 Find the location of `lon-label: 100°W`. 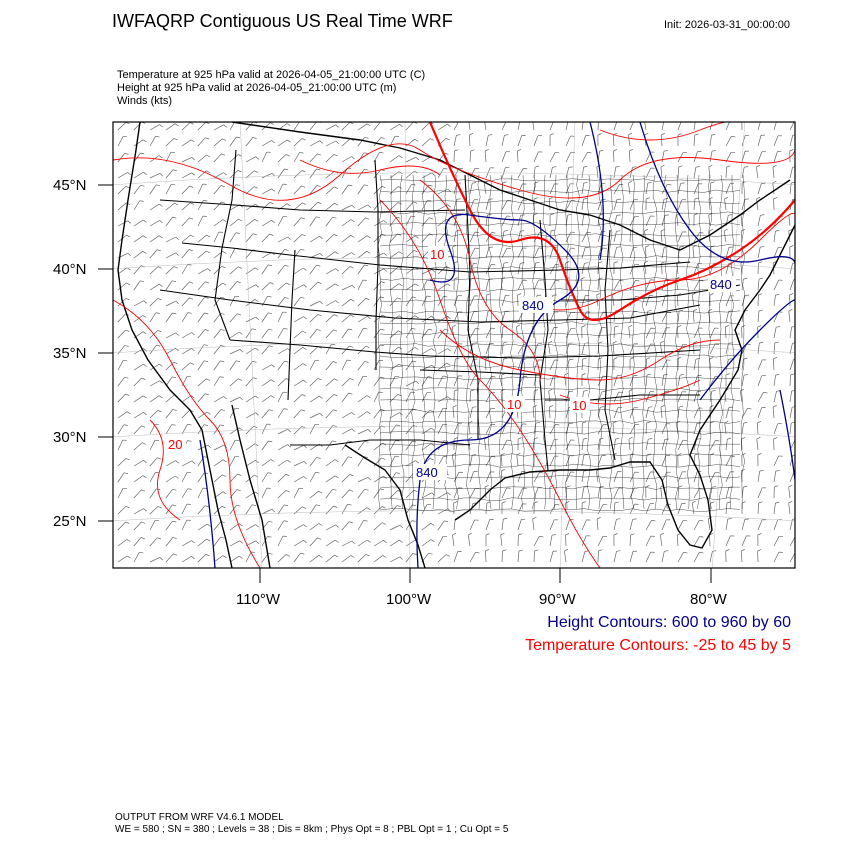

lon-label: 100°W is located at coordinates (409, 599).